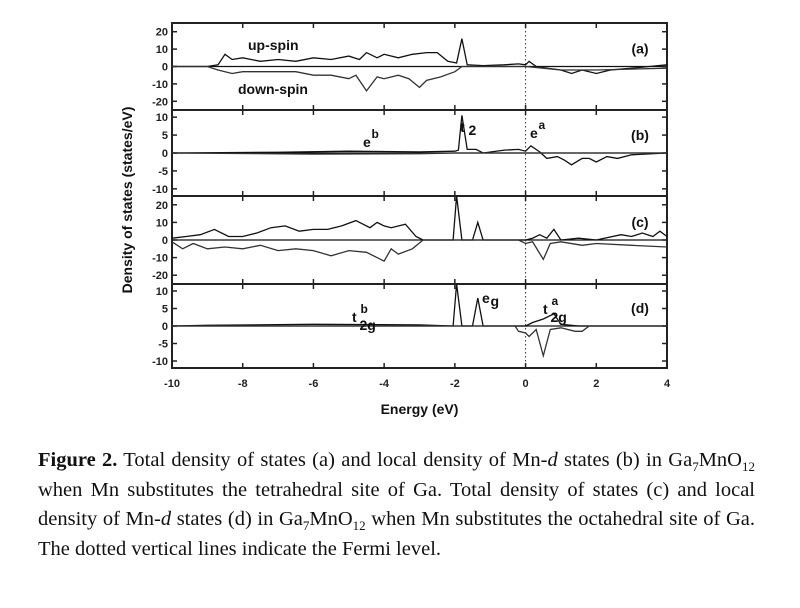 Image resolution: width=800 pixels, height=608 pixels. Describe the element at coordinates (273, 45) in the screenshot. I see `annotation: up-spin` at that location.